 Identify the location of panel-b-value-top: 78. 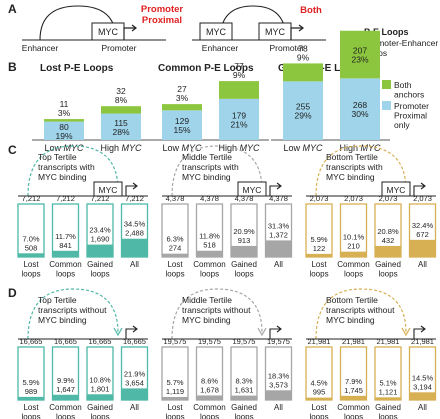
(303, 48).